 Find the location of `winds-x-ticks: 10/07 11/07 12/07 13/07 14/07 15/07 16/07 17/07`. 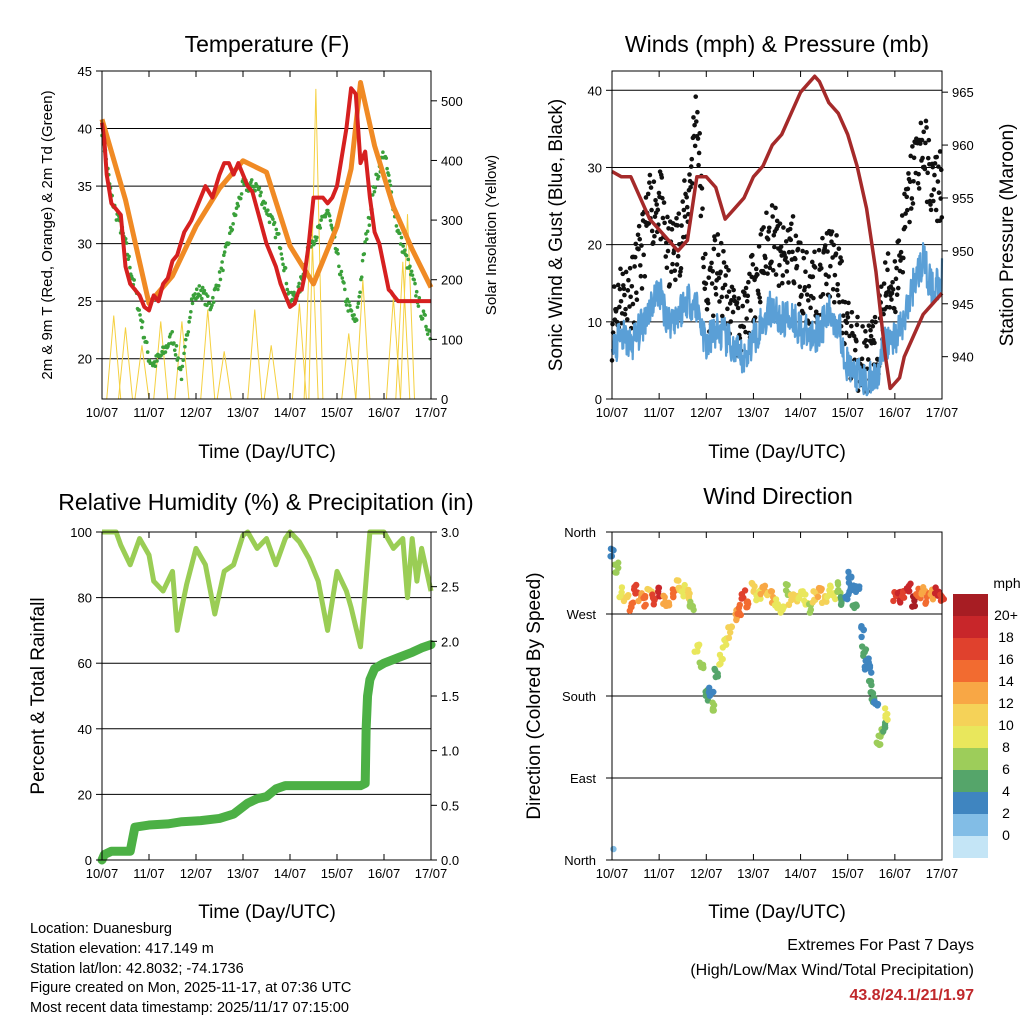

winds-x-ticks: 10/07 11/07 12/07 13/07 14/07 15/07 16/07 17/07 is located at coordinates (777, 245).